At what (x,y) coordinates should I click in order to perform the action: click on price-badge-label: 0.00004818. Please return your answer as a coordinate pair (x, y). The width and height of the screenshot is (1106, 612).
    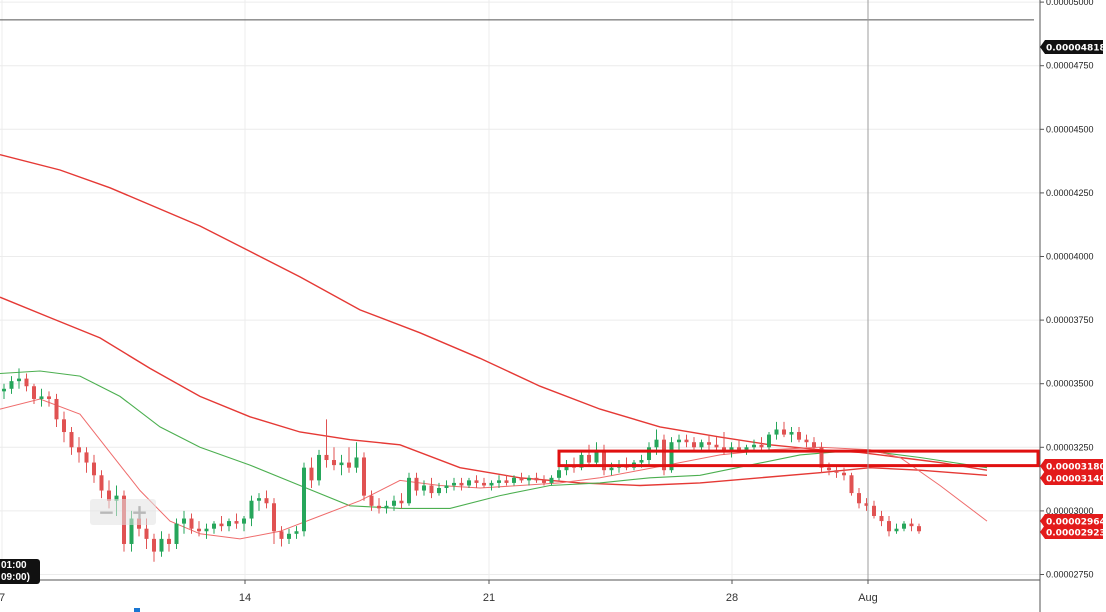
    Looking at the image, I should click on (1076, 49).